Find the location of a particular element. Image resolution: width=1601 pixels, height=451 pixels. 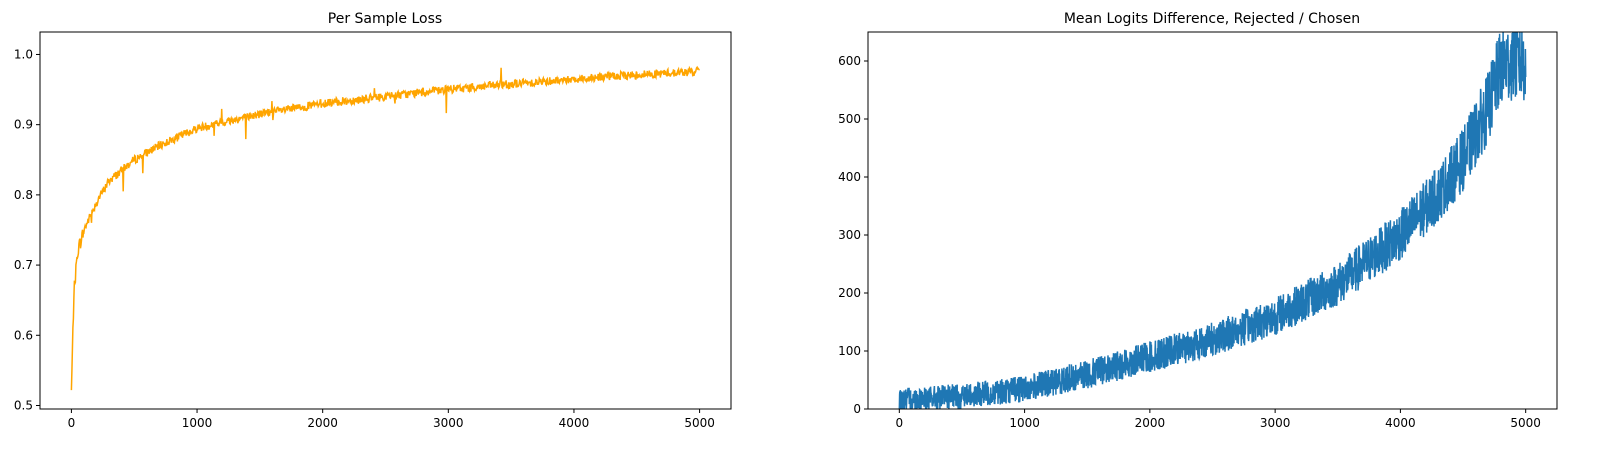

y-tick-label: 0.5 is located at coordinates (23, 405).